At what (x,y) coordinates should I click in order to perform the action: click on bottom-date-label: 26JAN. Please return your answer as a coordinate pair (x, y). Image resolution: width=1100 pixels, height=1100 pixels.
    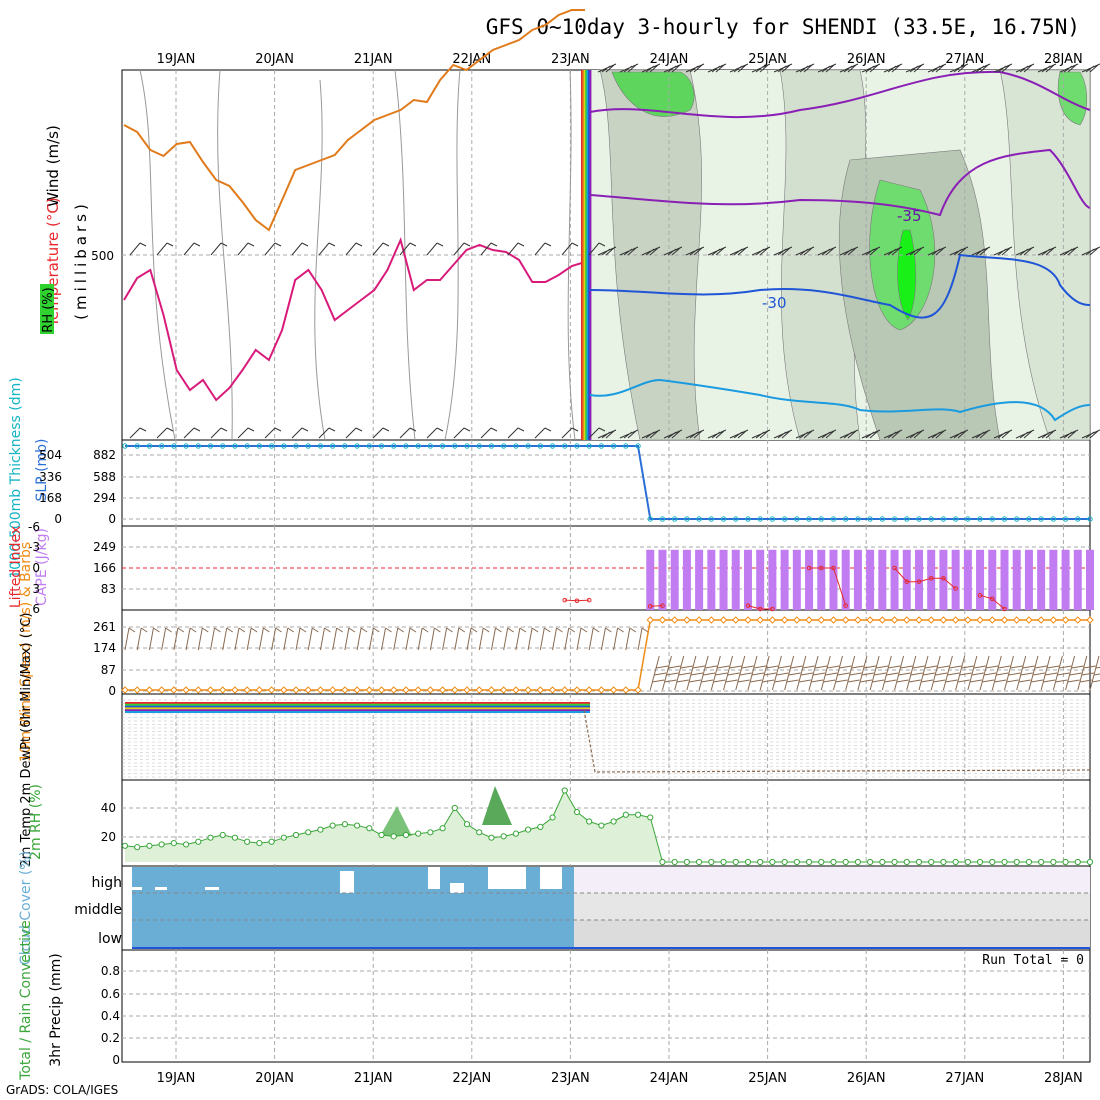
    Looking at the image, I should click on (866, 1078).